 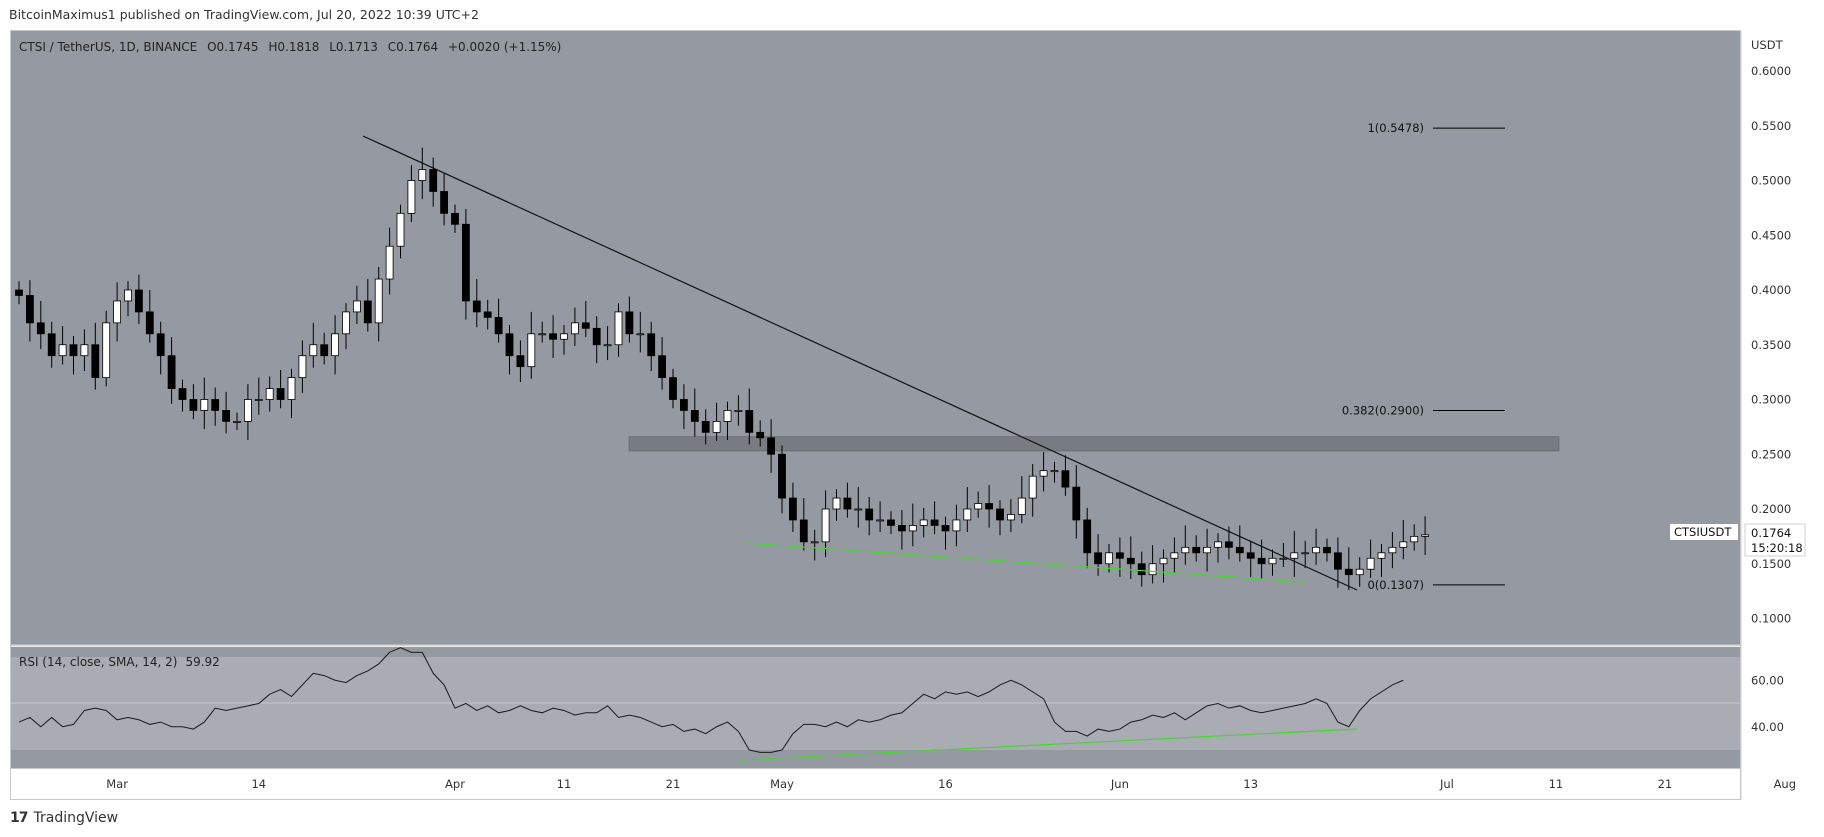 I want to click on fib-level-label: 0.382(0.2900), so click(x=1383, y=410).